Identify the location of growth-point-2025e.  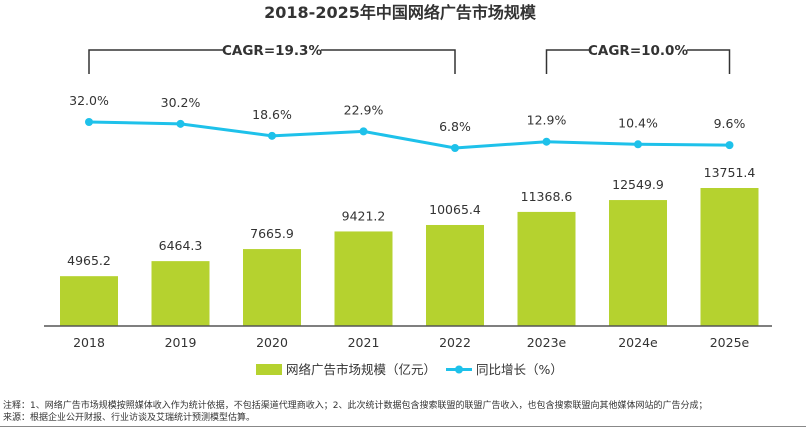
(729, 145).